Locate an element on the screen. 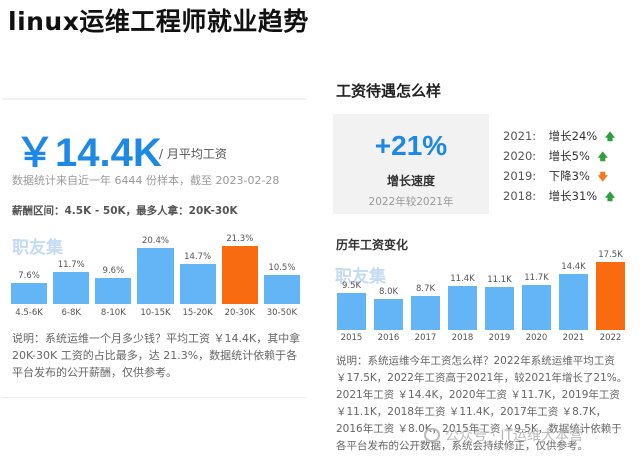 This screenshot has width=640, height=463. salary-bar-category: 4.5-6K is located at coordinates (29, 313).